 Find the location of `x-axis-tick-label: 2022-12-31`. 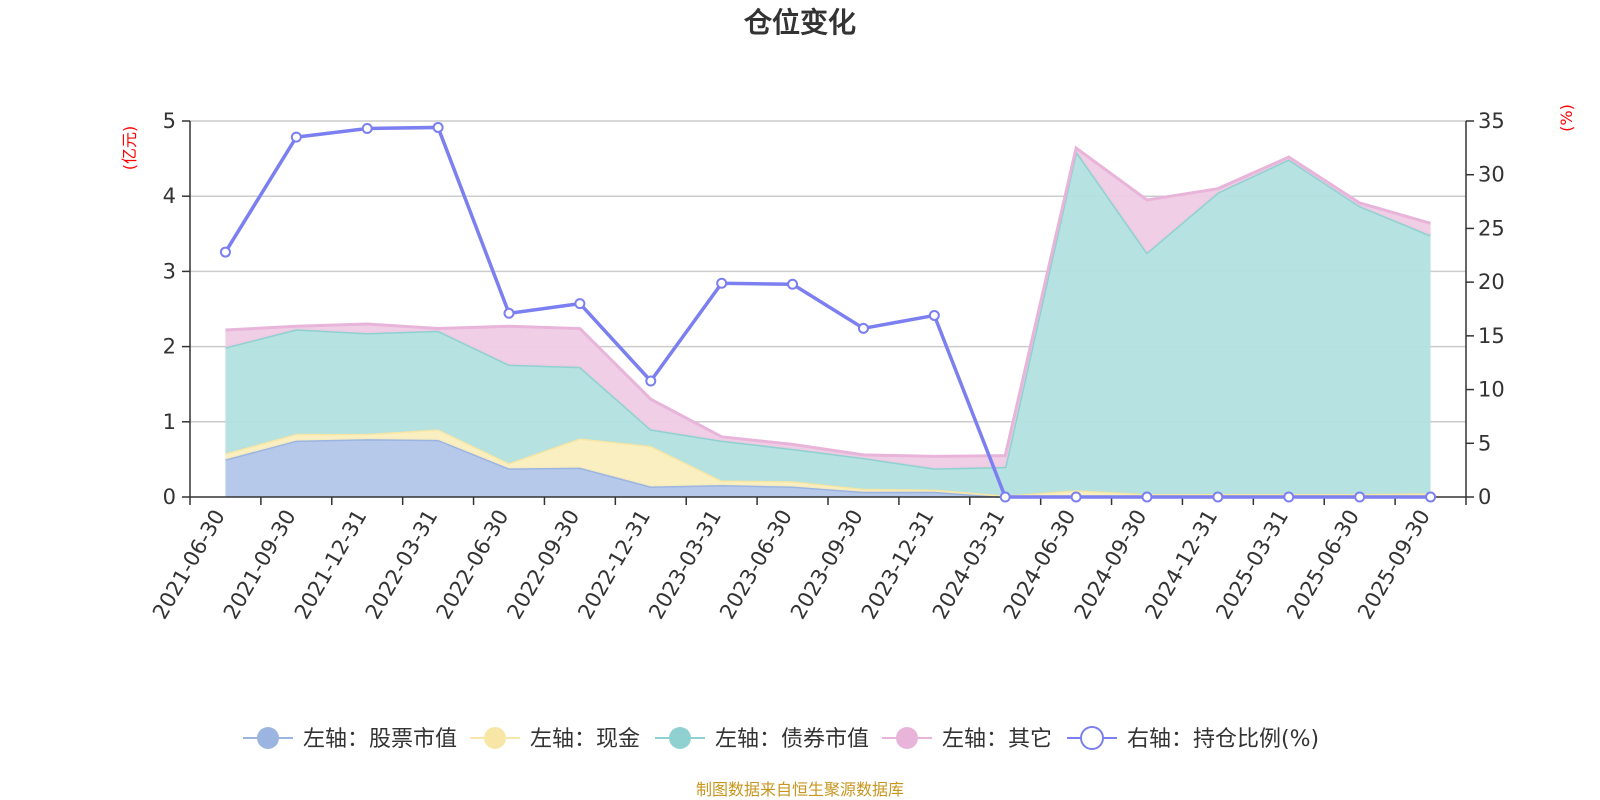

x-axis-tick-label: 2022-12-31 is located at coordinates (614, 565).